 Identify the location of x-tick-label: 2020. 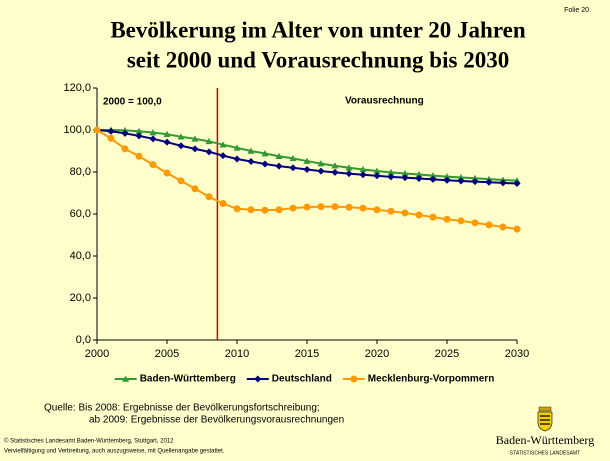
(377, 354).